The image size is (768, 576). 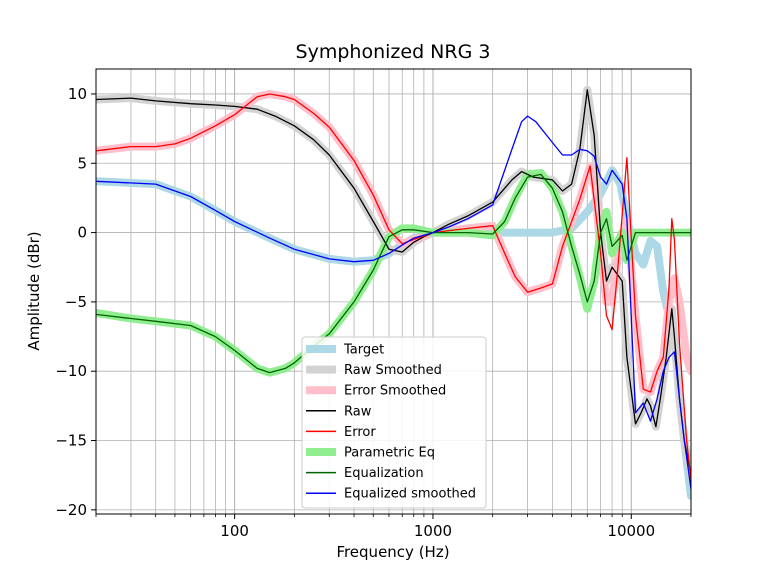 What do you see at coordinates (71, 441) in the screenshot?
I see `y-tick-label: −15` at bounding box center [71, 441].